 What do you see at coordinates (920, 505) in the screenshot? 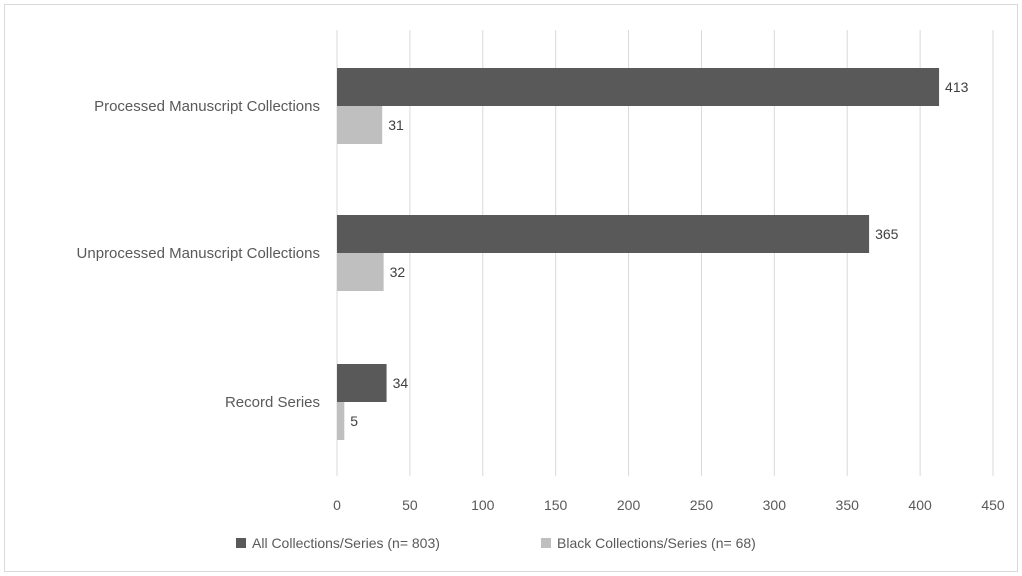
I see `x-tick-label: 400` at bounding box center [920, 505].